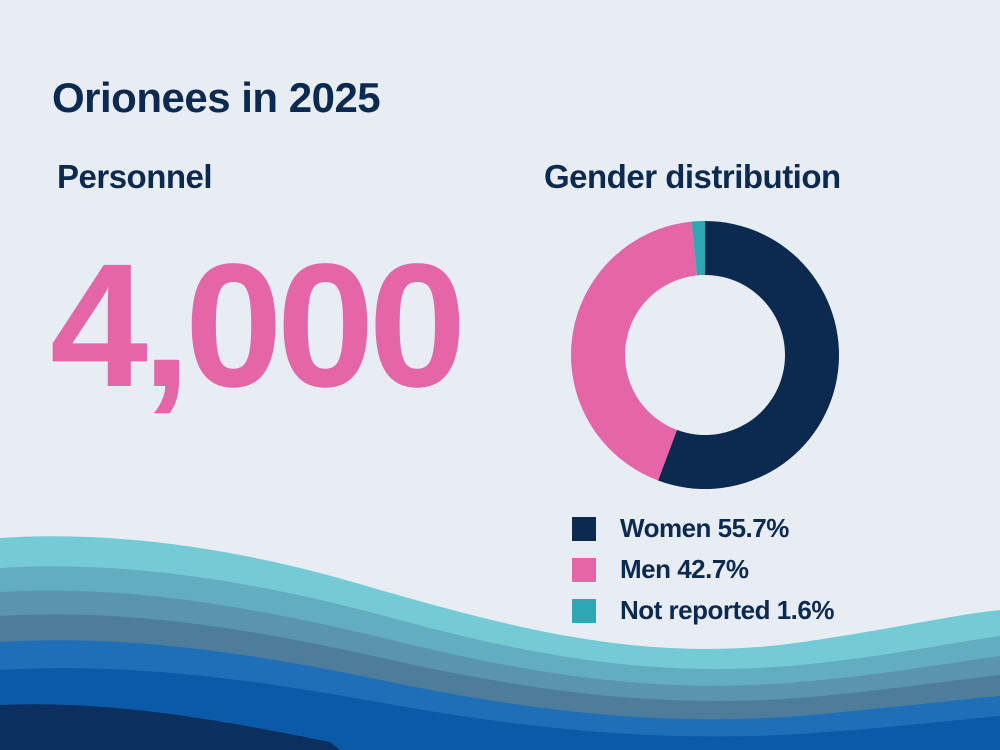  Describe the element at coordinates (258, 326) in the screenshot. I see `personnel-count: 4,000` at that location.